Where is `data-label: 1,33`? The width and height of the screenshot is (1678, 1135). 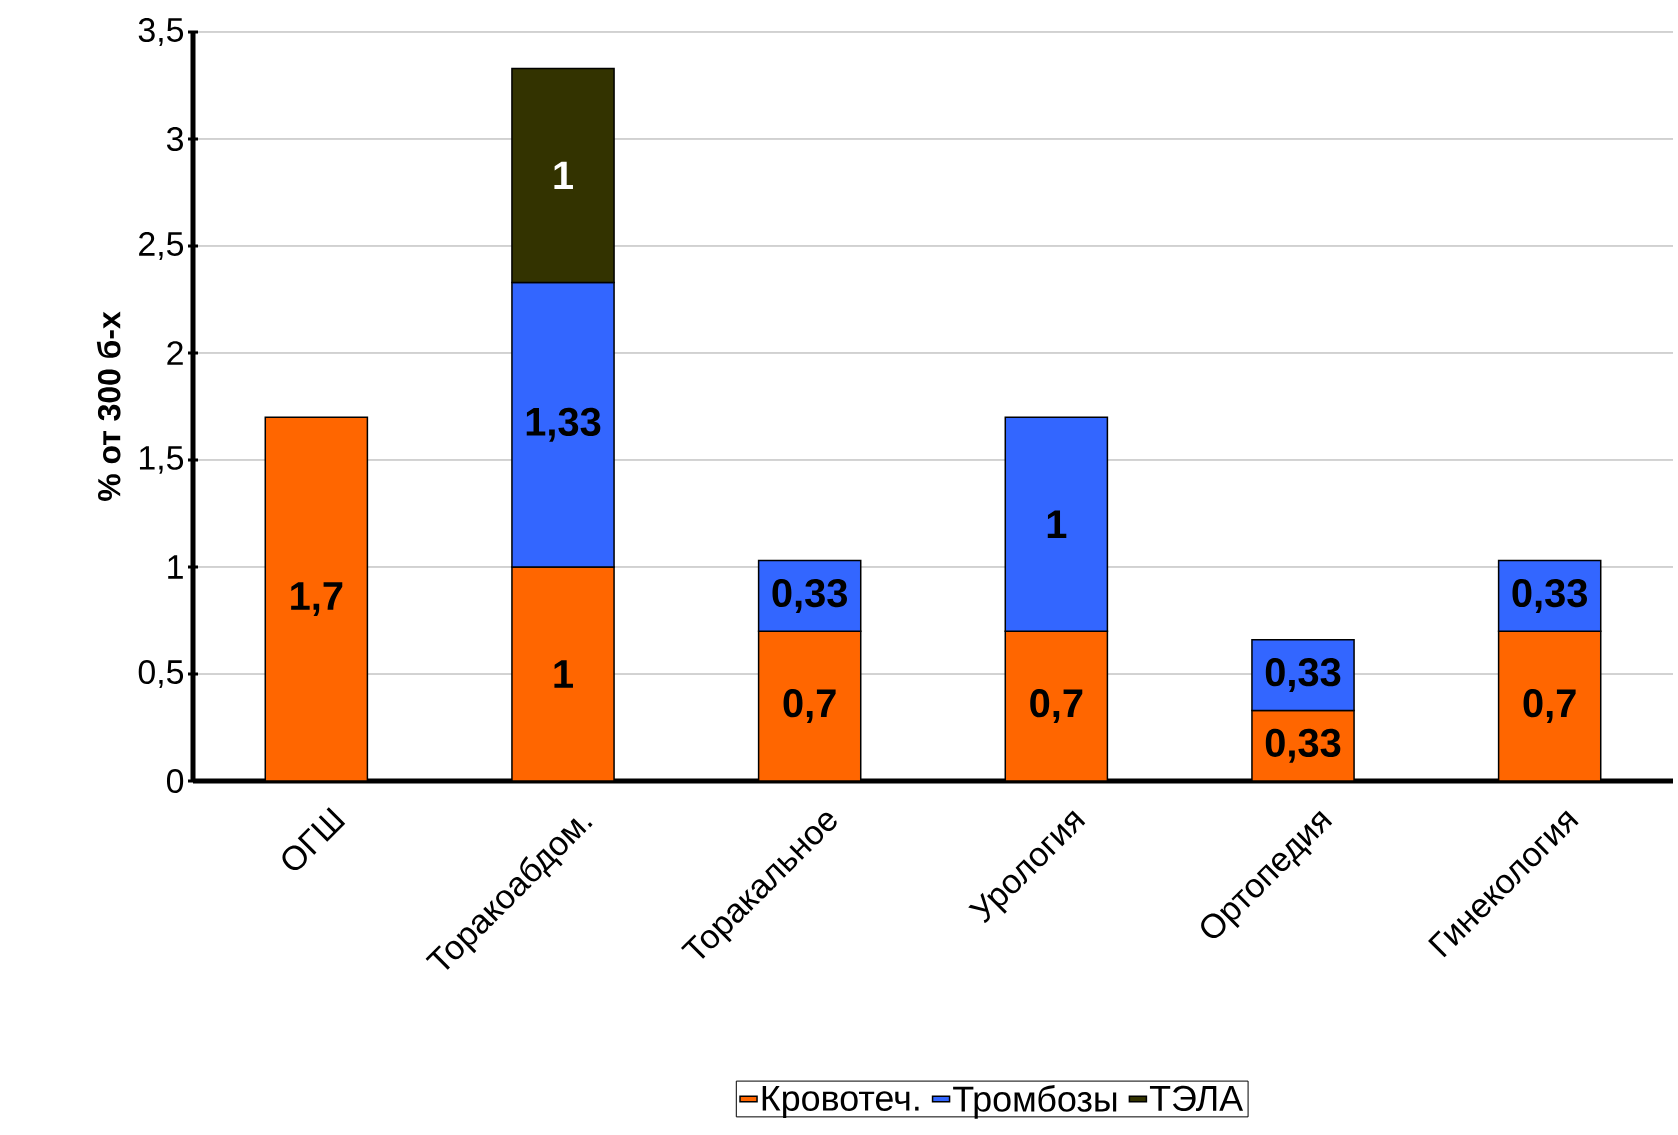 data-label: 1,33 is located at coordinates (563, 424).